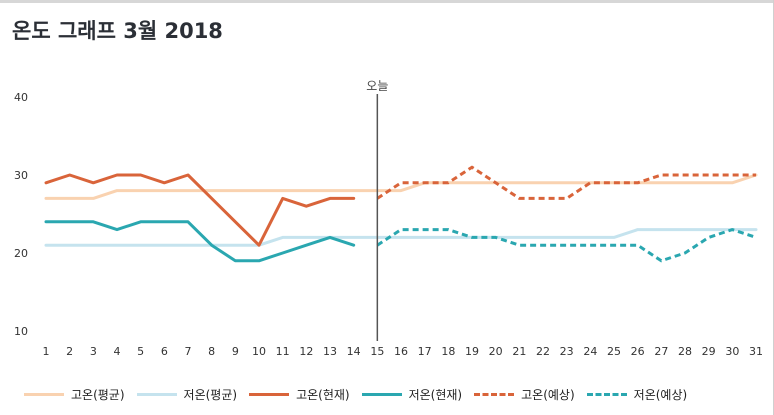  Describe the element at coordinates (732, 351) in the screenshot. I see `x-tick-label: 30` at that location.